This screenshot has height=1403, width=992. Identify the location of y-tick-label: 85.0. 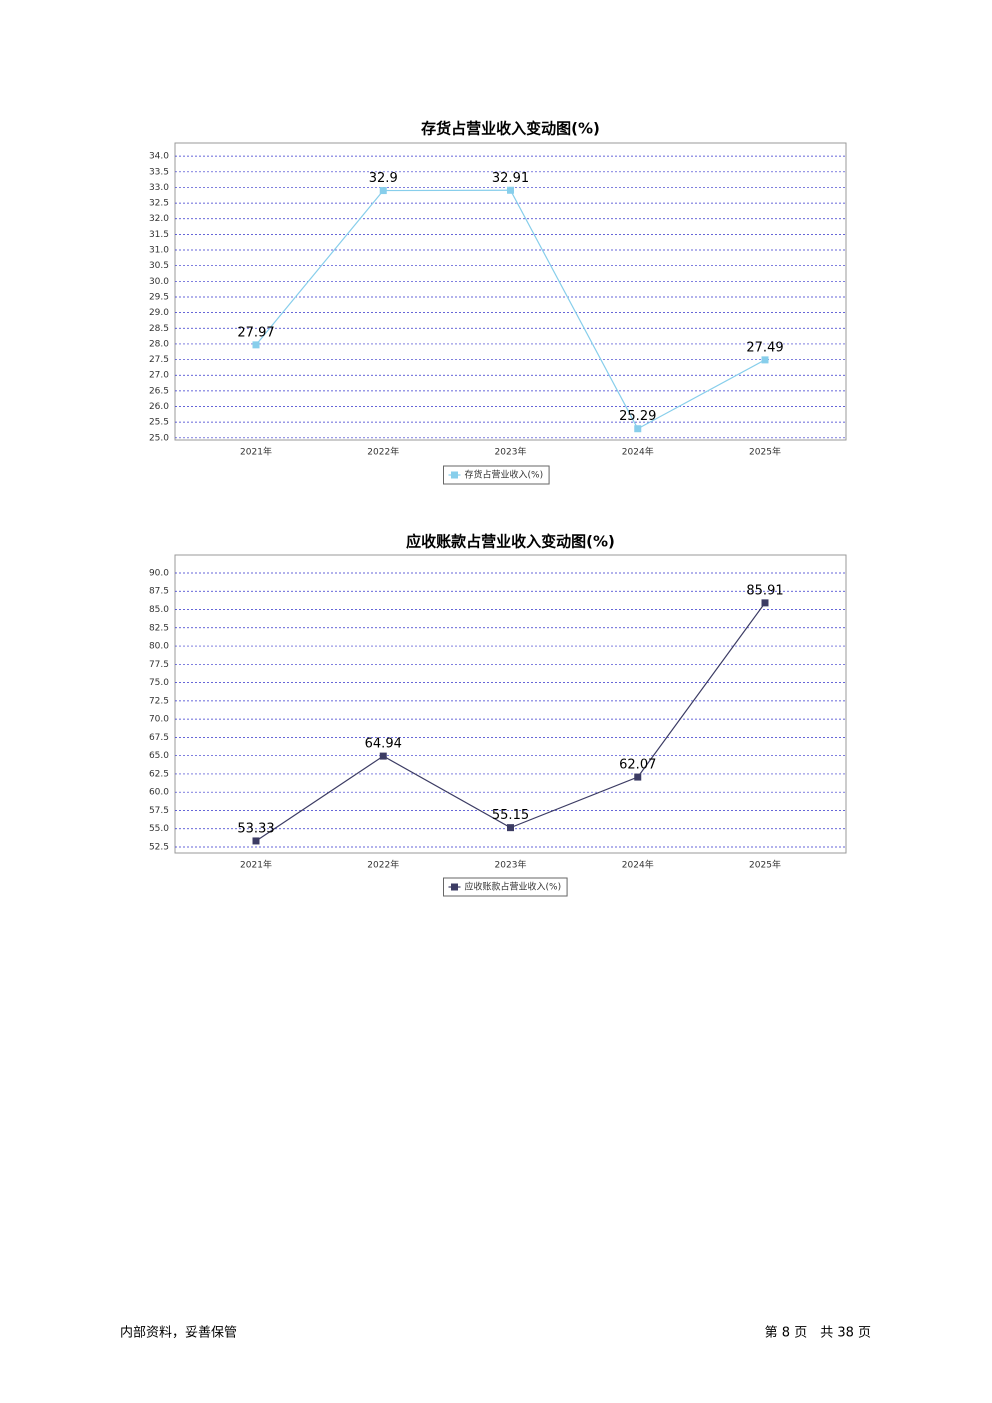
(159, 610).